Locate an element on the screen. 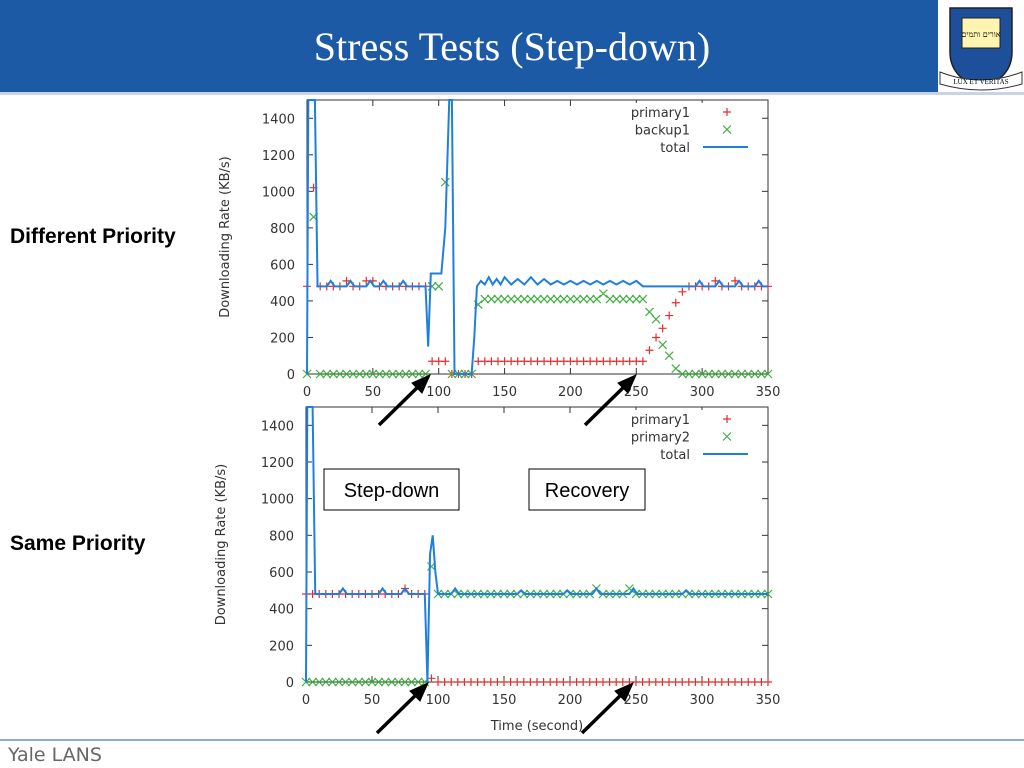 The height and width of the screenshot is (768, 1024). header-bar is located at coordinates (469, 46).